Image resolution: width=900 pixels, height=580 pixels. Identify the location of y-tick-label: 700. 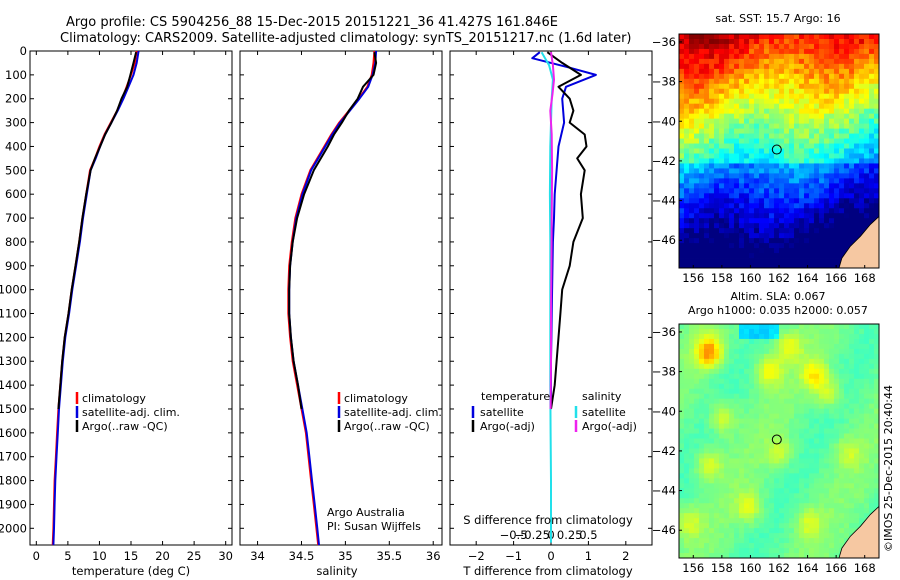
(16, 218).